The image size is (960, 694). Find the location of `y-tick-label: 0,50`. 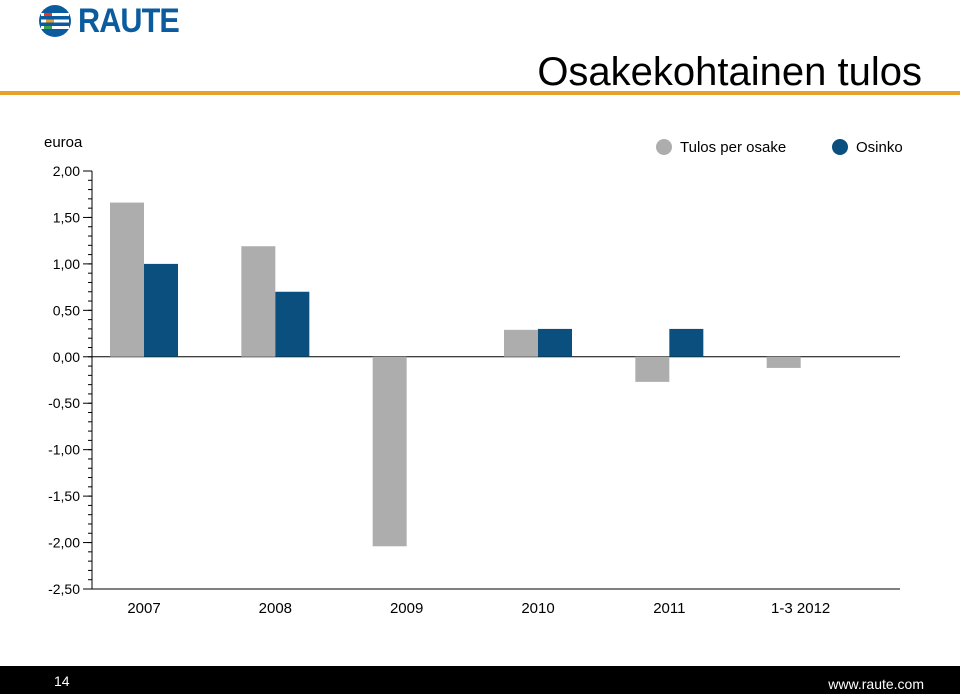

y-tick-label: 0,50 is located at coordinates (66, 310).